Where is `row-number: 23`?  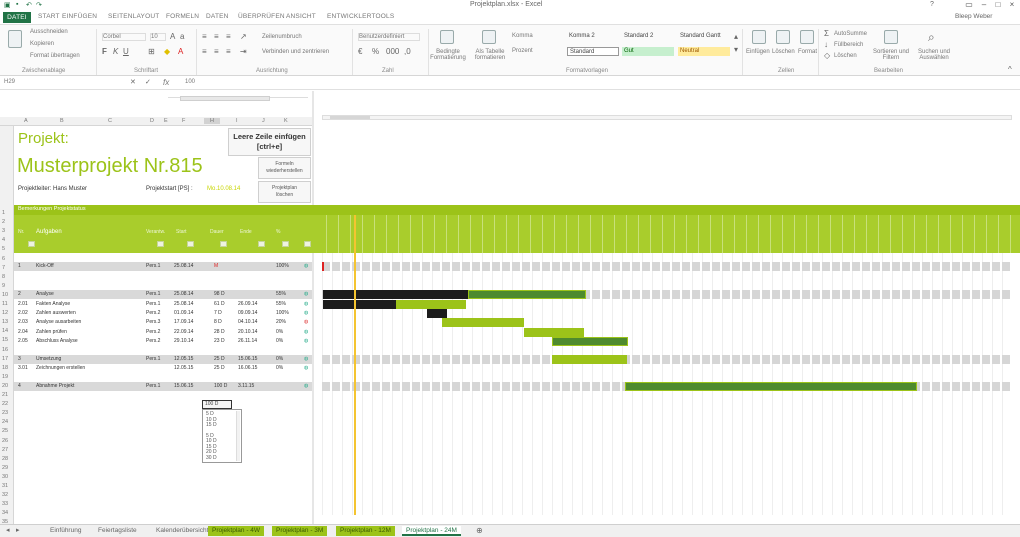
row-number: 23 is located at coordinates (5, 413).